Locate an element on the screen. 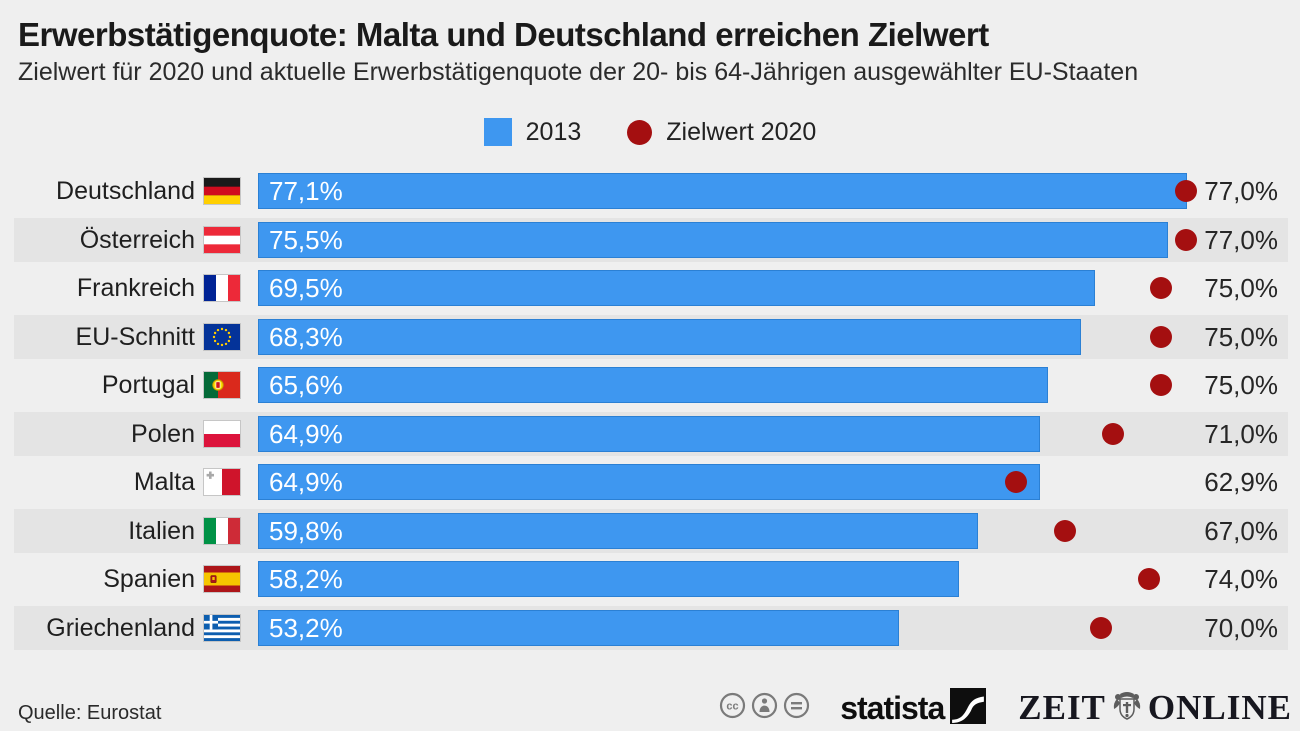 The image size is (1300, 731). de-flag-icon is located at coordinates (222, 191).